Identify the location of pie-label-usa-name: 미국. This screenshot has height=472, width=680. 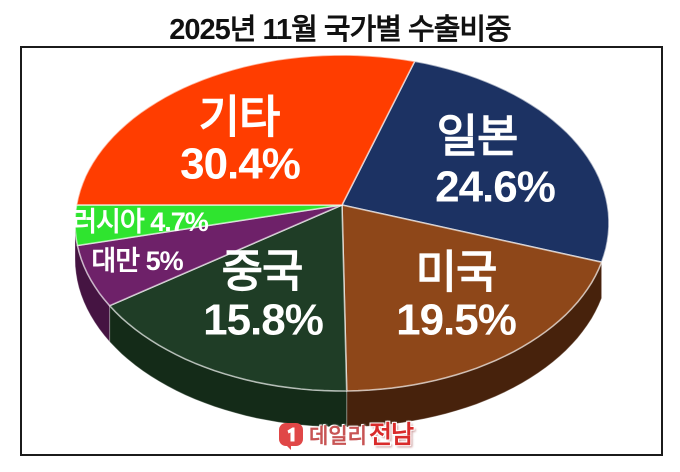
(456, 272).